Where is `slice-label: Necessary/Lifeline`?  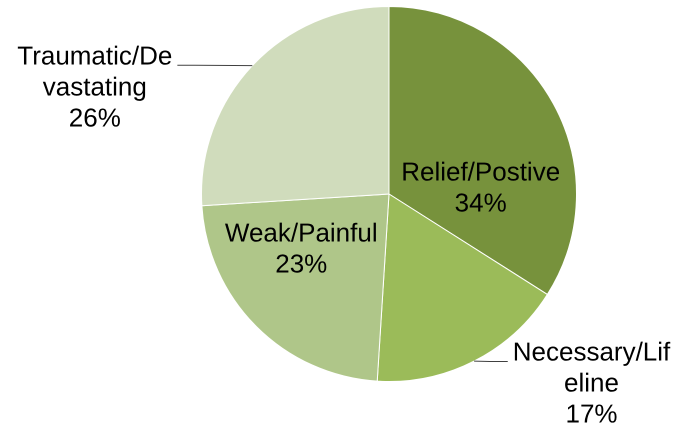 slice-label: Necessary/Lifeline is located at coordinates (592, 367).